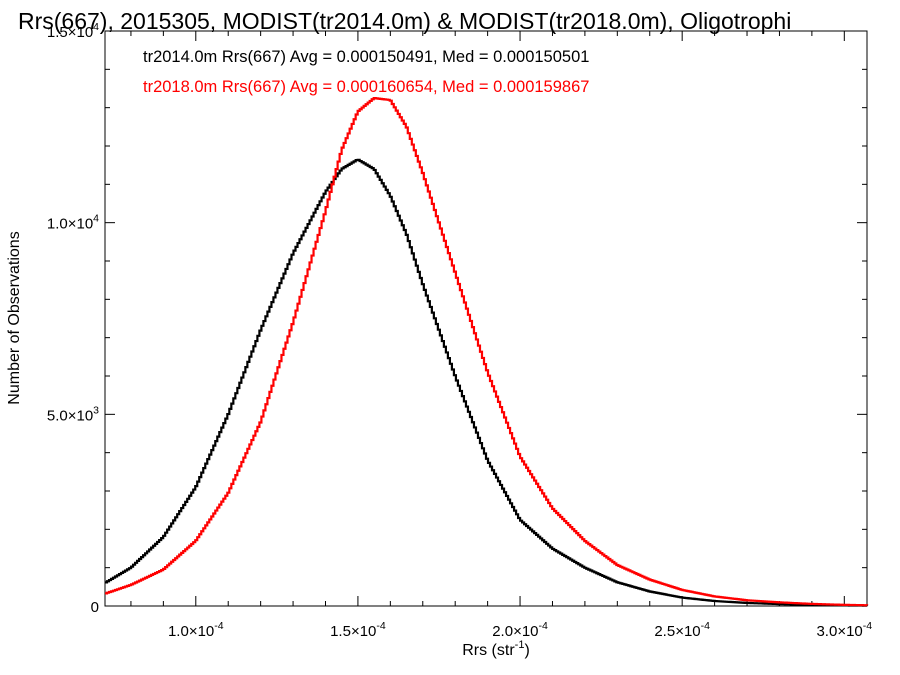 The height and width of the screenshot is (675, 900). What do you see at coordinates (70, 32) in the screenshot?
I see `y-tick-label-mantissa: 1.5×10` at bounding box center [70, 32].